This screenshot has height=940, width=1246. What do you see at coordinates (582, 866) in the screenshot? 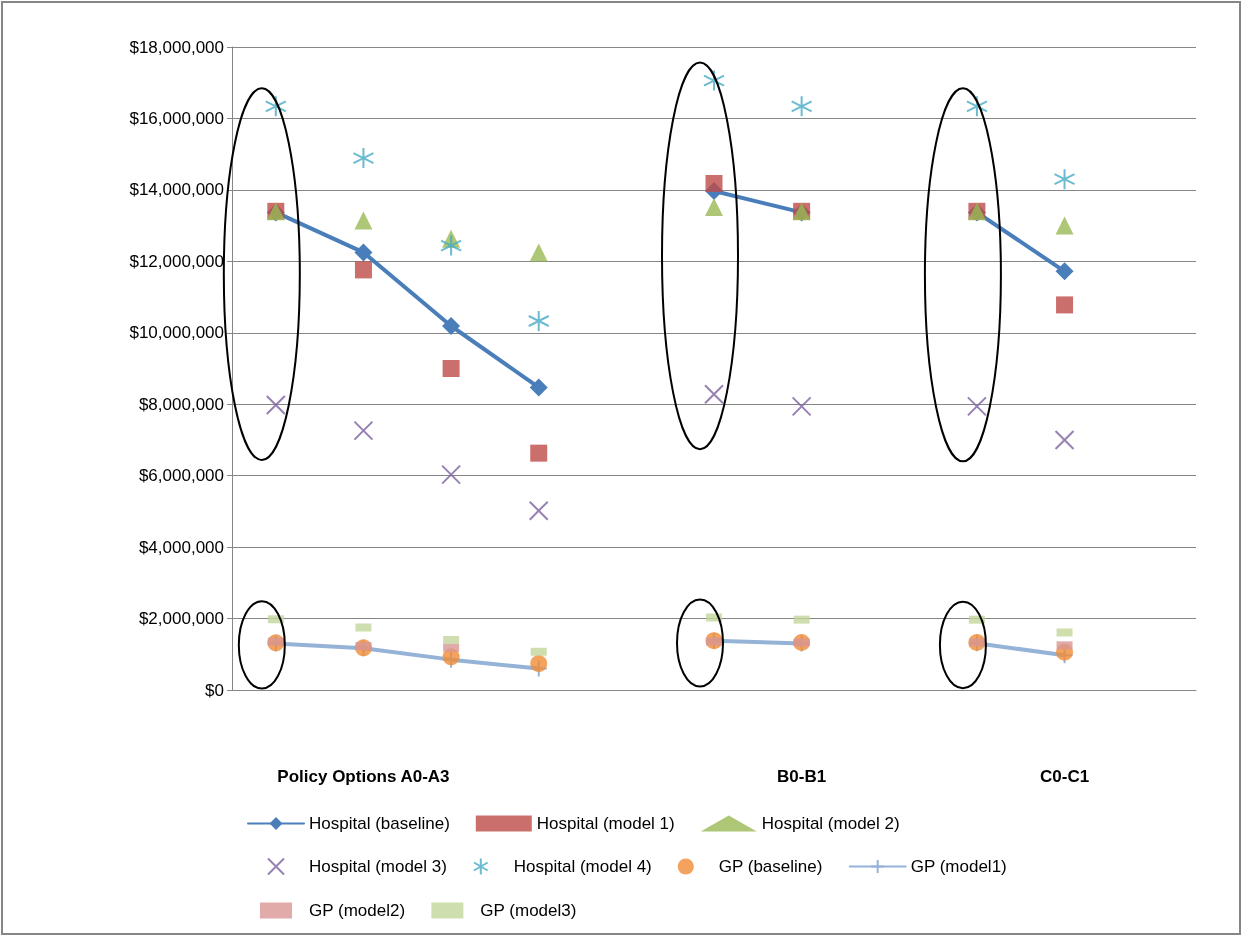
I see `legend-label: Hospital (model 4)` at bounding box center [582, 866].